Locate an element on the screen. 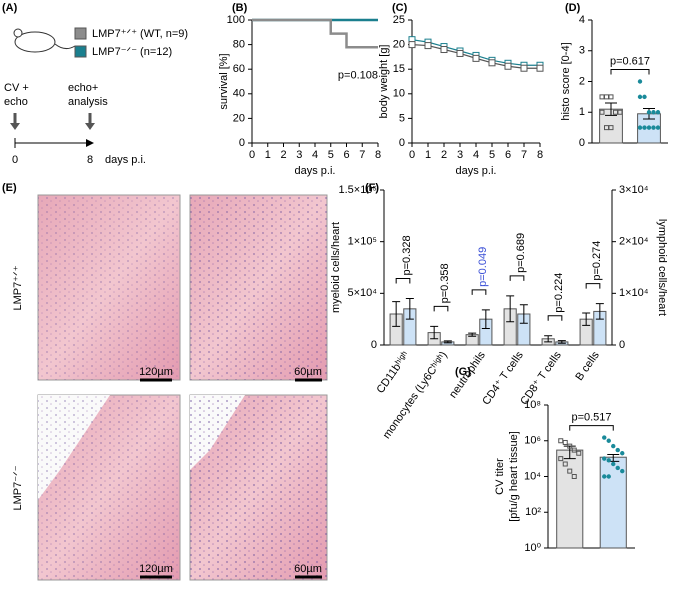 The height and width of the screenshot is (591, 685). annotation: p=0.517 is located at coordinates (591, 418).